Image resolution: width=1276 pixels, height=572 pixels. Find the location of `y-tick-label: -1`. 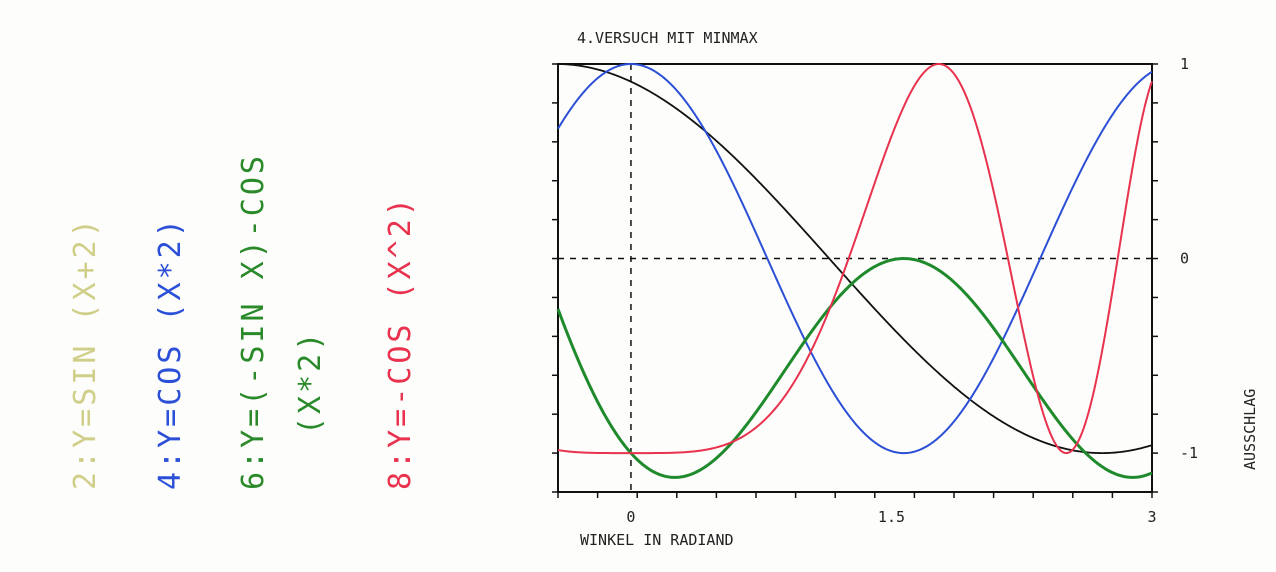

y-tick-label: -1 is located at coordinates (1189, 453).